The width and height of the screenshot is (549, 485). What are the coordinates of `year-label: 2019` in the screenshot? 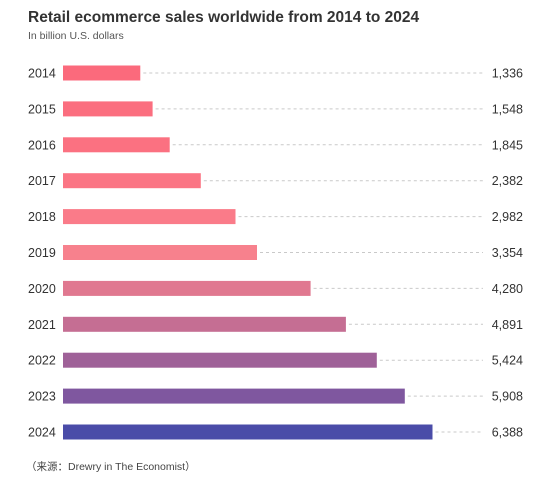 It's located at (42, 253).